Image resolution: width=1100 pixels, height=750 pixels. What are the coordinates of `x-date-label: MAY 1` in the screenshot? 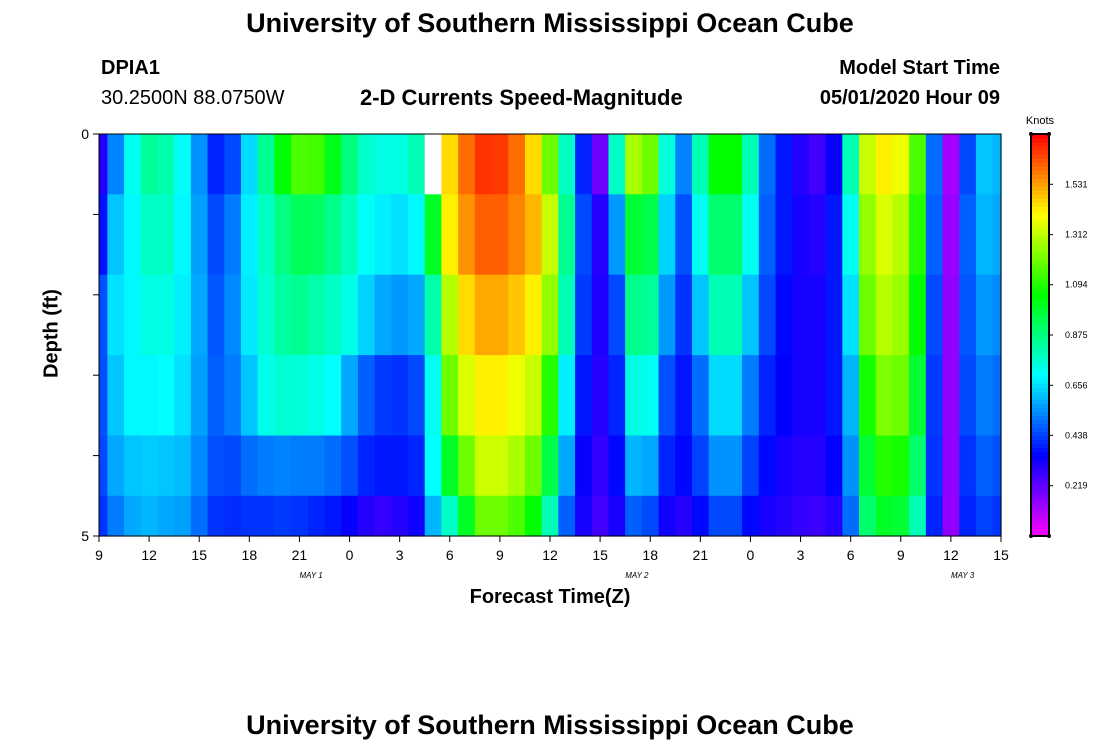 It's located at (310, 575).